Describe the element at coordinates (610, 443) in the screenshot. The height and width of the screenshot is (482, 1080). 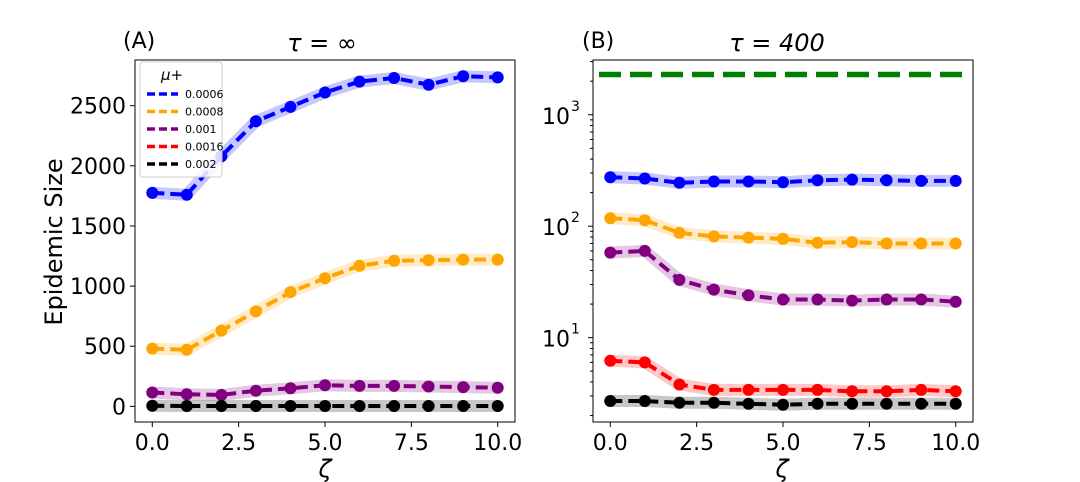
I see `x-tick-label: 0.0` at that location.